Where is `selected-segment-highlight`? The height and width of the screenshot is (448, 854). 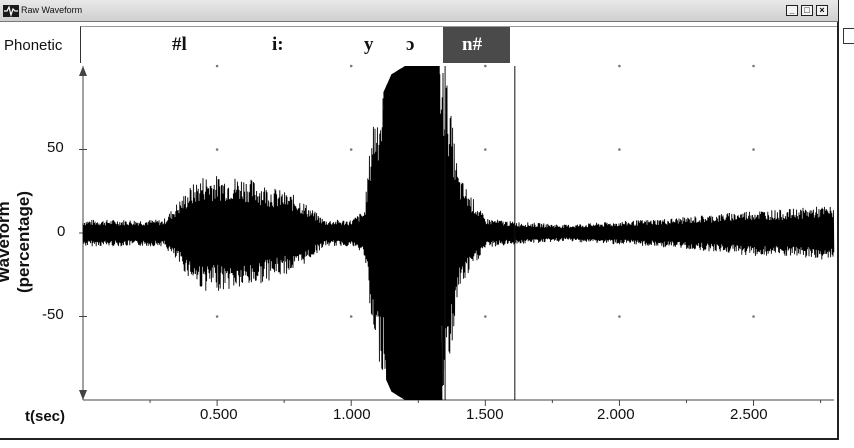 selected-segment-highlight is located at coordinates (476, 45).